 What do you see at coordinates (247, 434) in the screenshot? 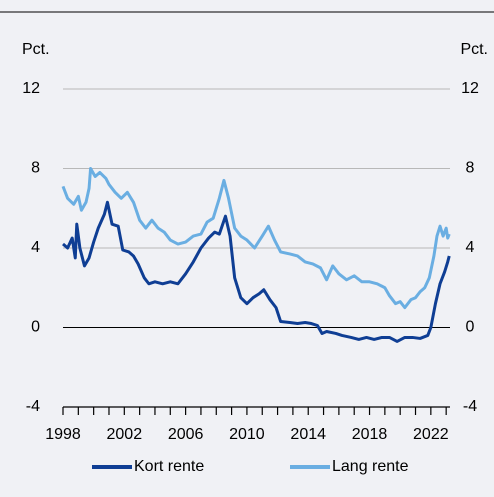
I see `x-tick-label: 2010` at bounding box center [247, 434].